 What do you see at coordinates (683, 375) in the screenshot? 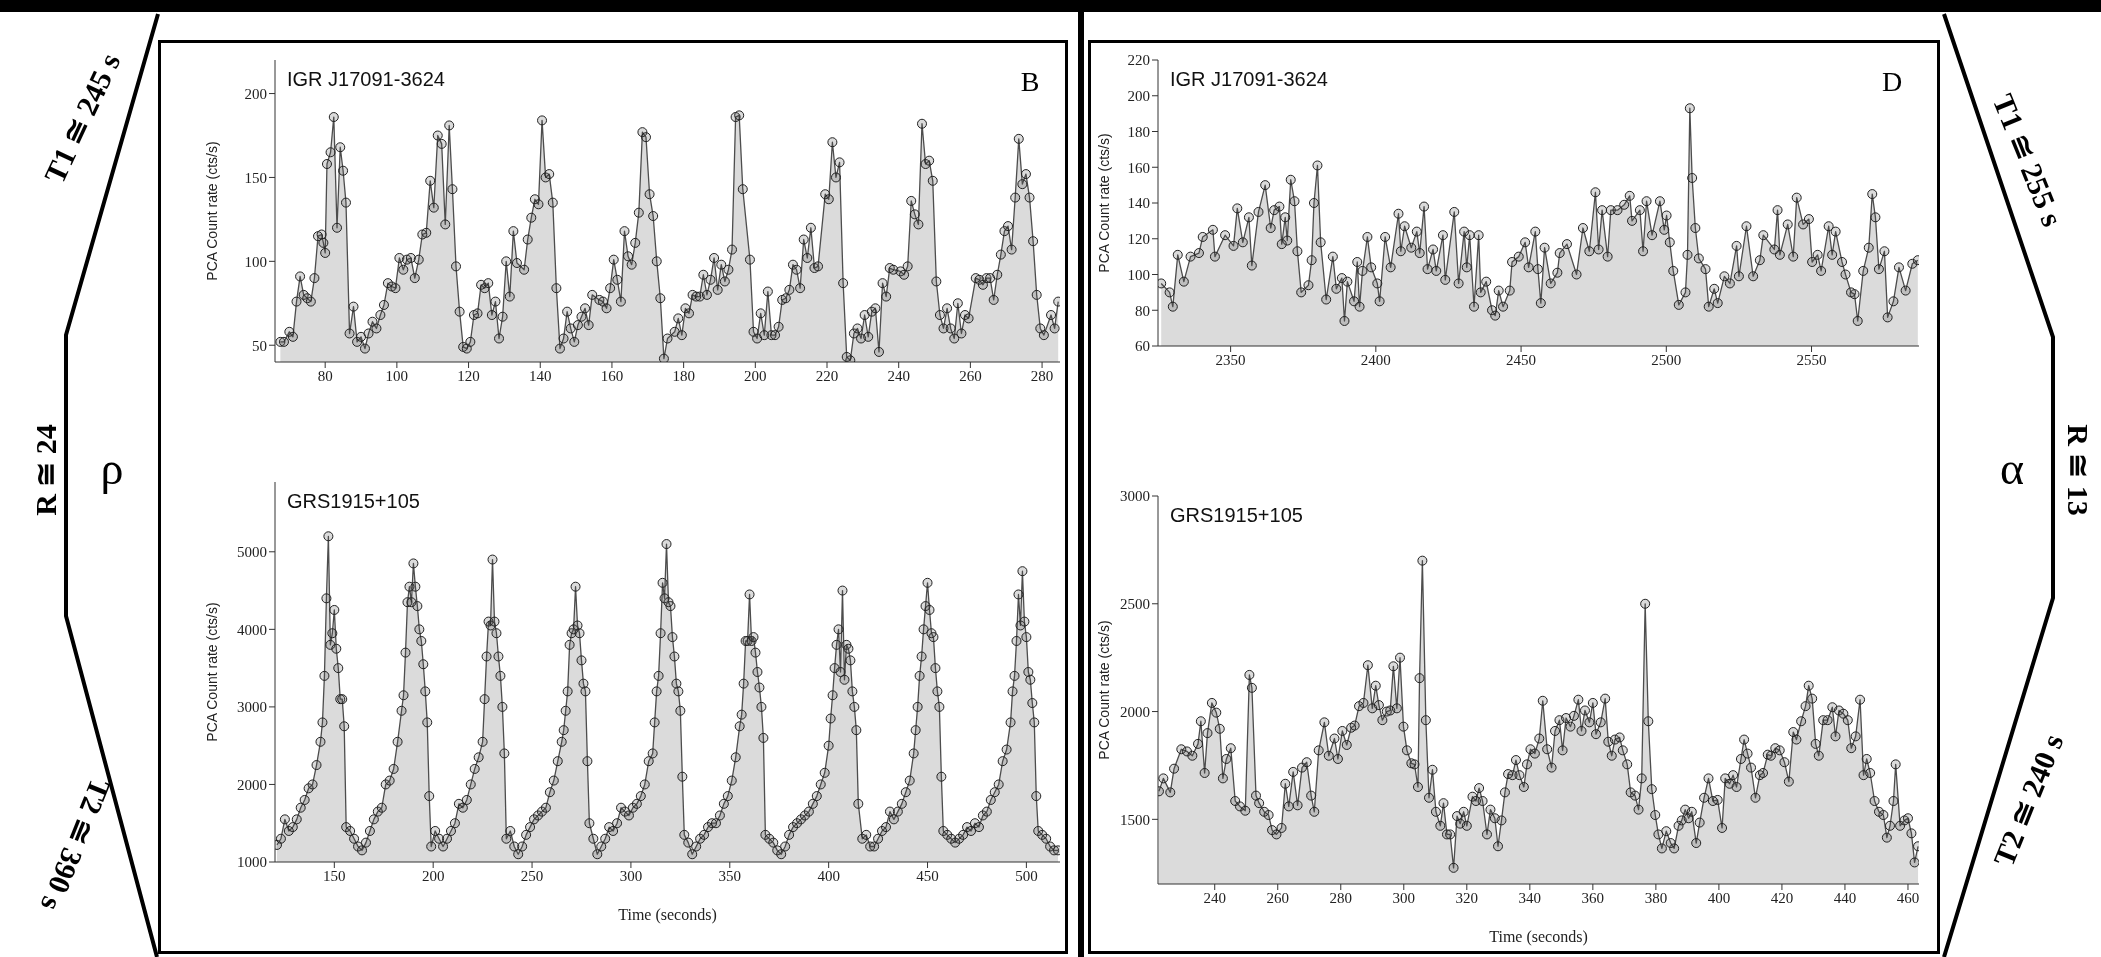
I see `x-tick-label: 180` at bounding box center [683, 375].